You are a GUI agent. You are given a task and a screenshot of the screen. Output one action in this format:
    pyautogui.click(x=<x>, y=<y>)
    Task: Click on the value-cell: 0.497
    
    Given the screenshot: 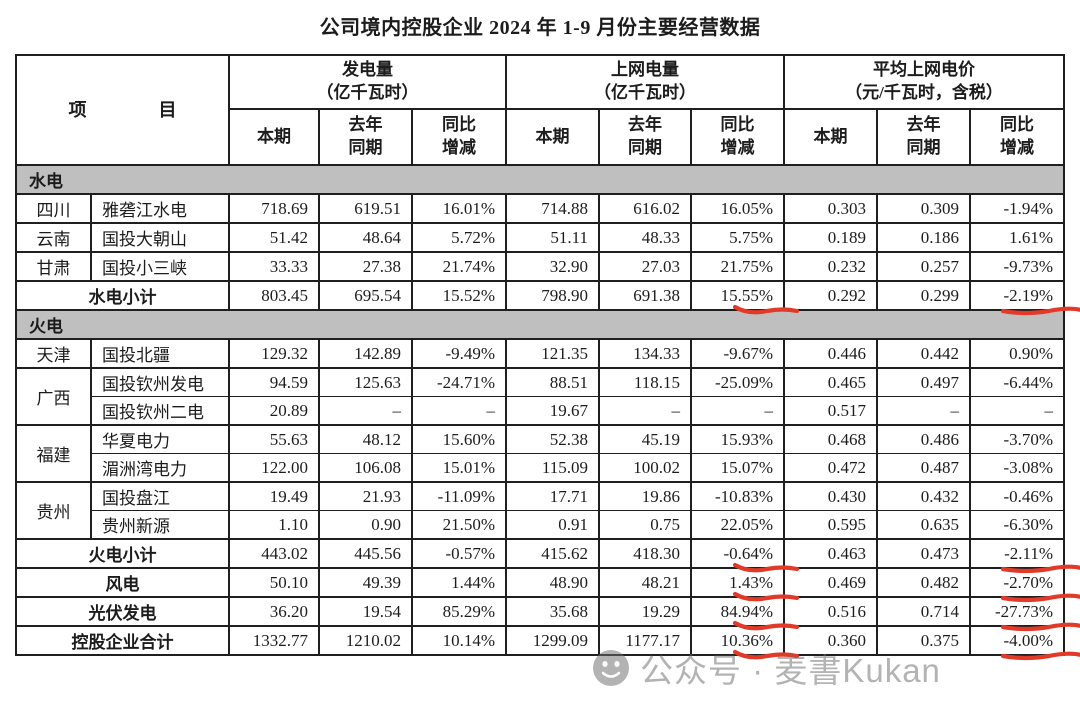 What is the action you would take?
    pyautogui.click(x=923, y=382)
    